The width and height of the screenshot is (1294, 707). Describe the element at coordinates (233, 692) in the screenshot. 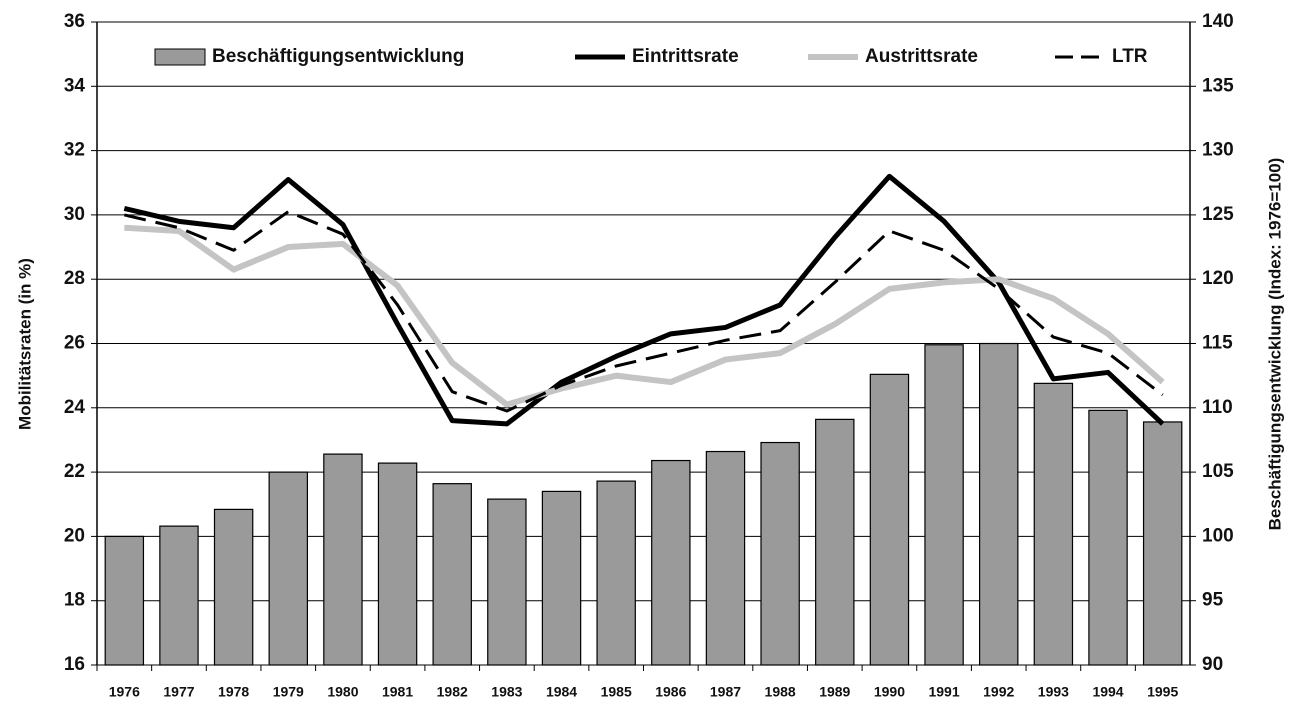

I see `x-tick-label: 1978` at that location.